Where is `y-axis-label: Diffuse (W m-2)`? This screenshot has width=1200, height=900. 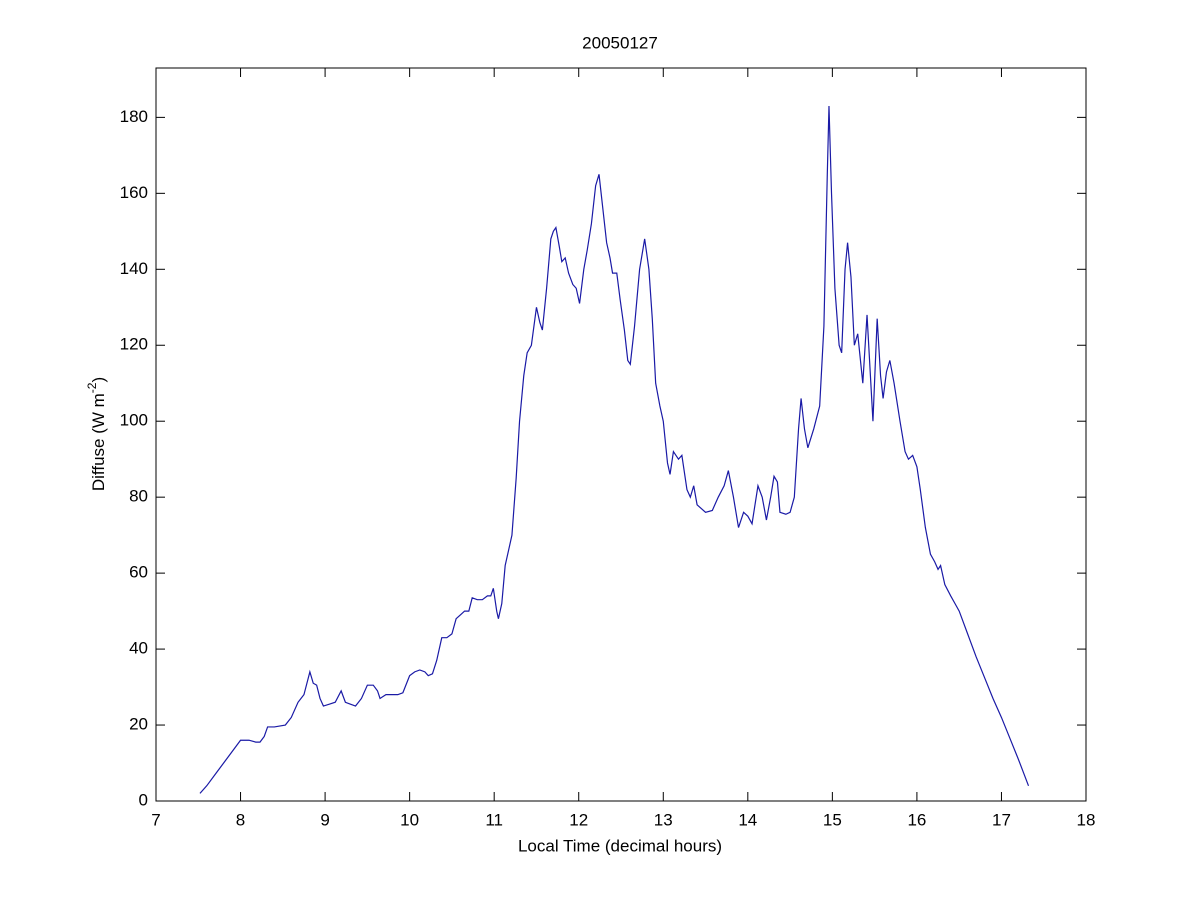 y-axis-label: Diffuse (W m-2) is located at coordinates (96, 434).